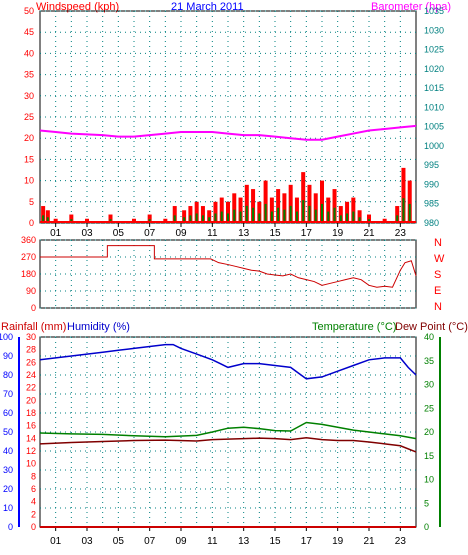  I want to click on barometer-tick-label: 980, so click(431, 223).